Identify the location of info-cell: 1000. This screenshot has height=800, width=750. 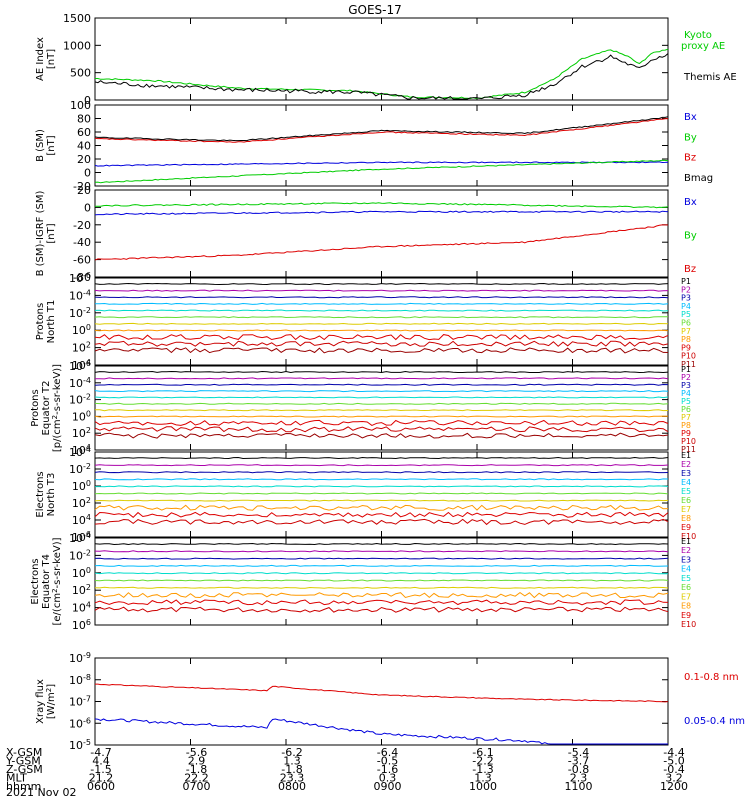
(483, 786).